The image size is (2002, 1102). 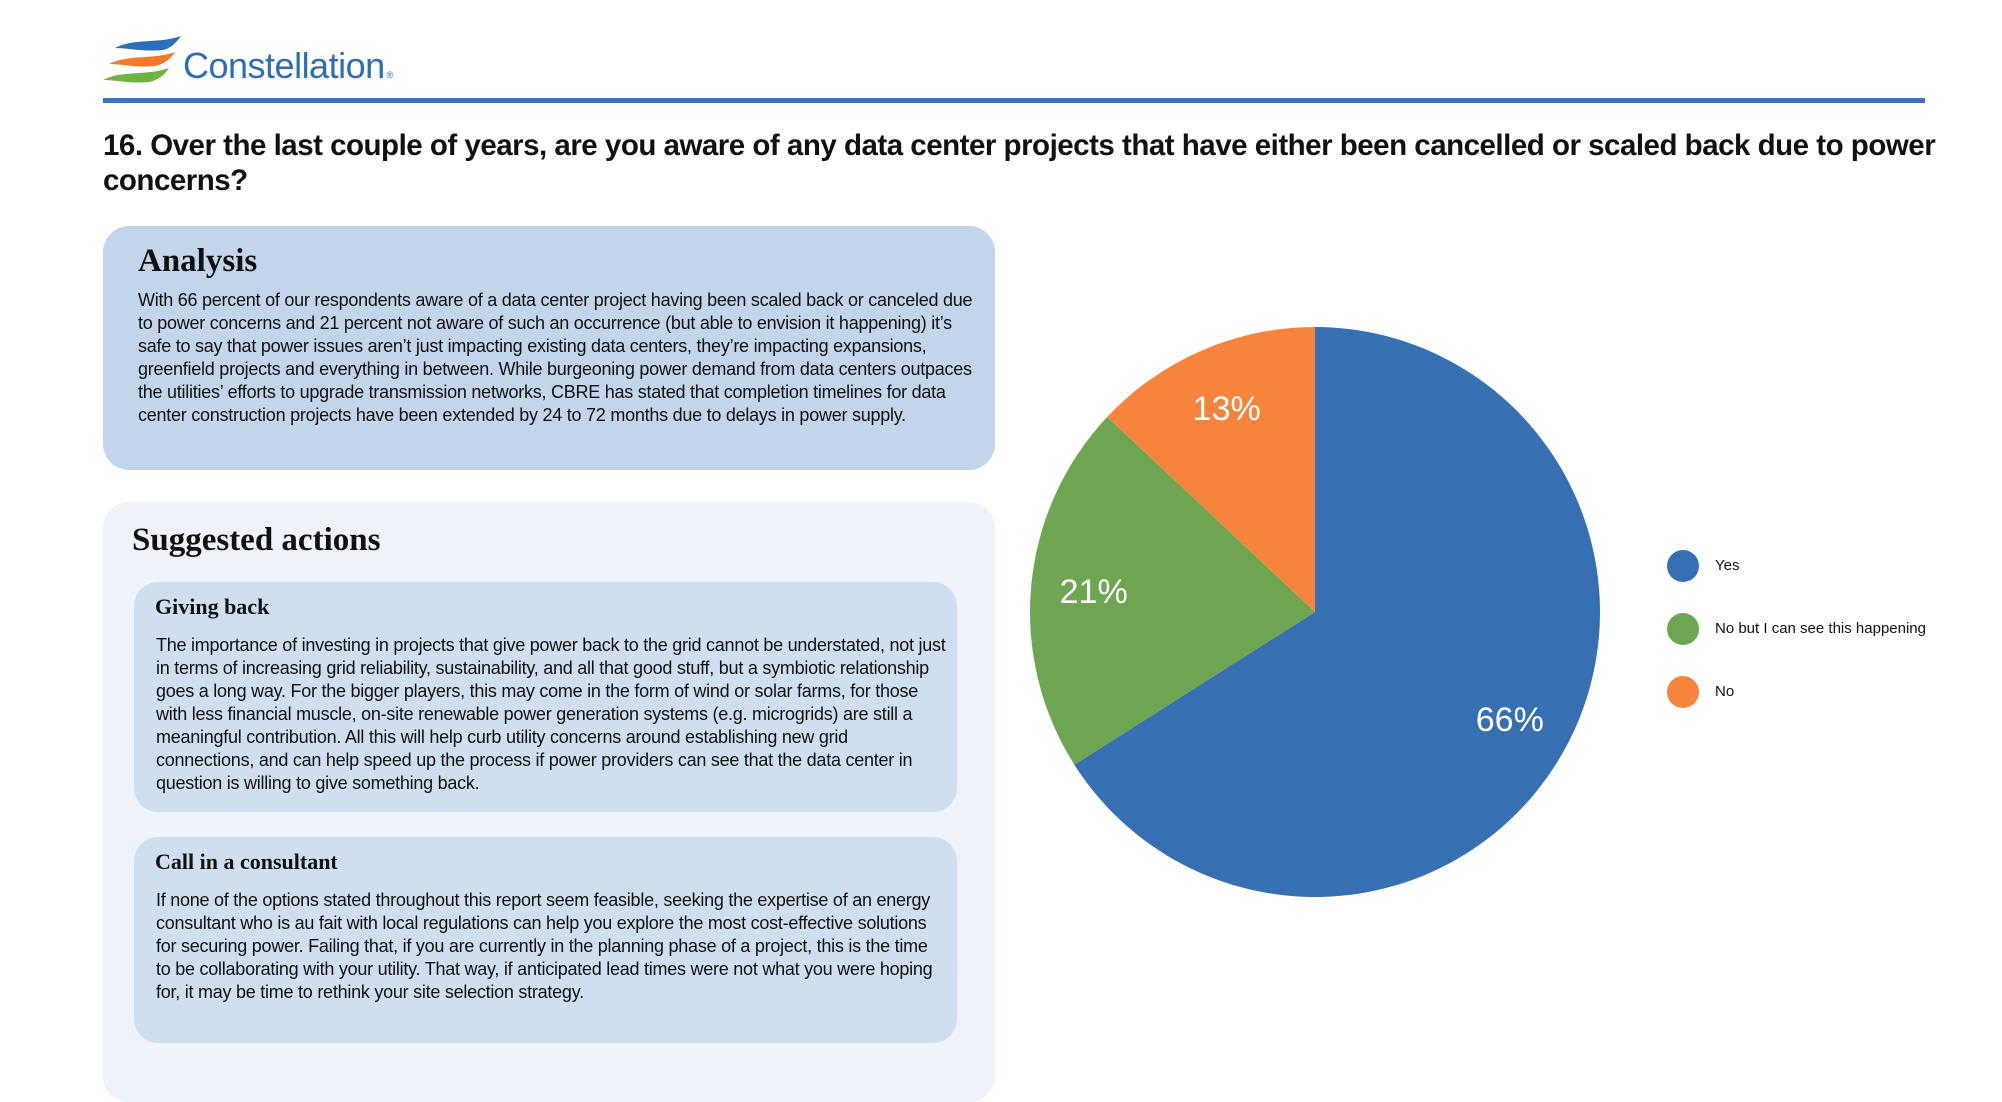 I want to click on legend-label: No but I can see this happening, so click(x=1820, y=628).